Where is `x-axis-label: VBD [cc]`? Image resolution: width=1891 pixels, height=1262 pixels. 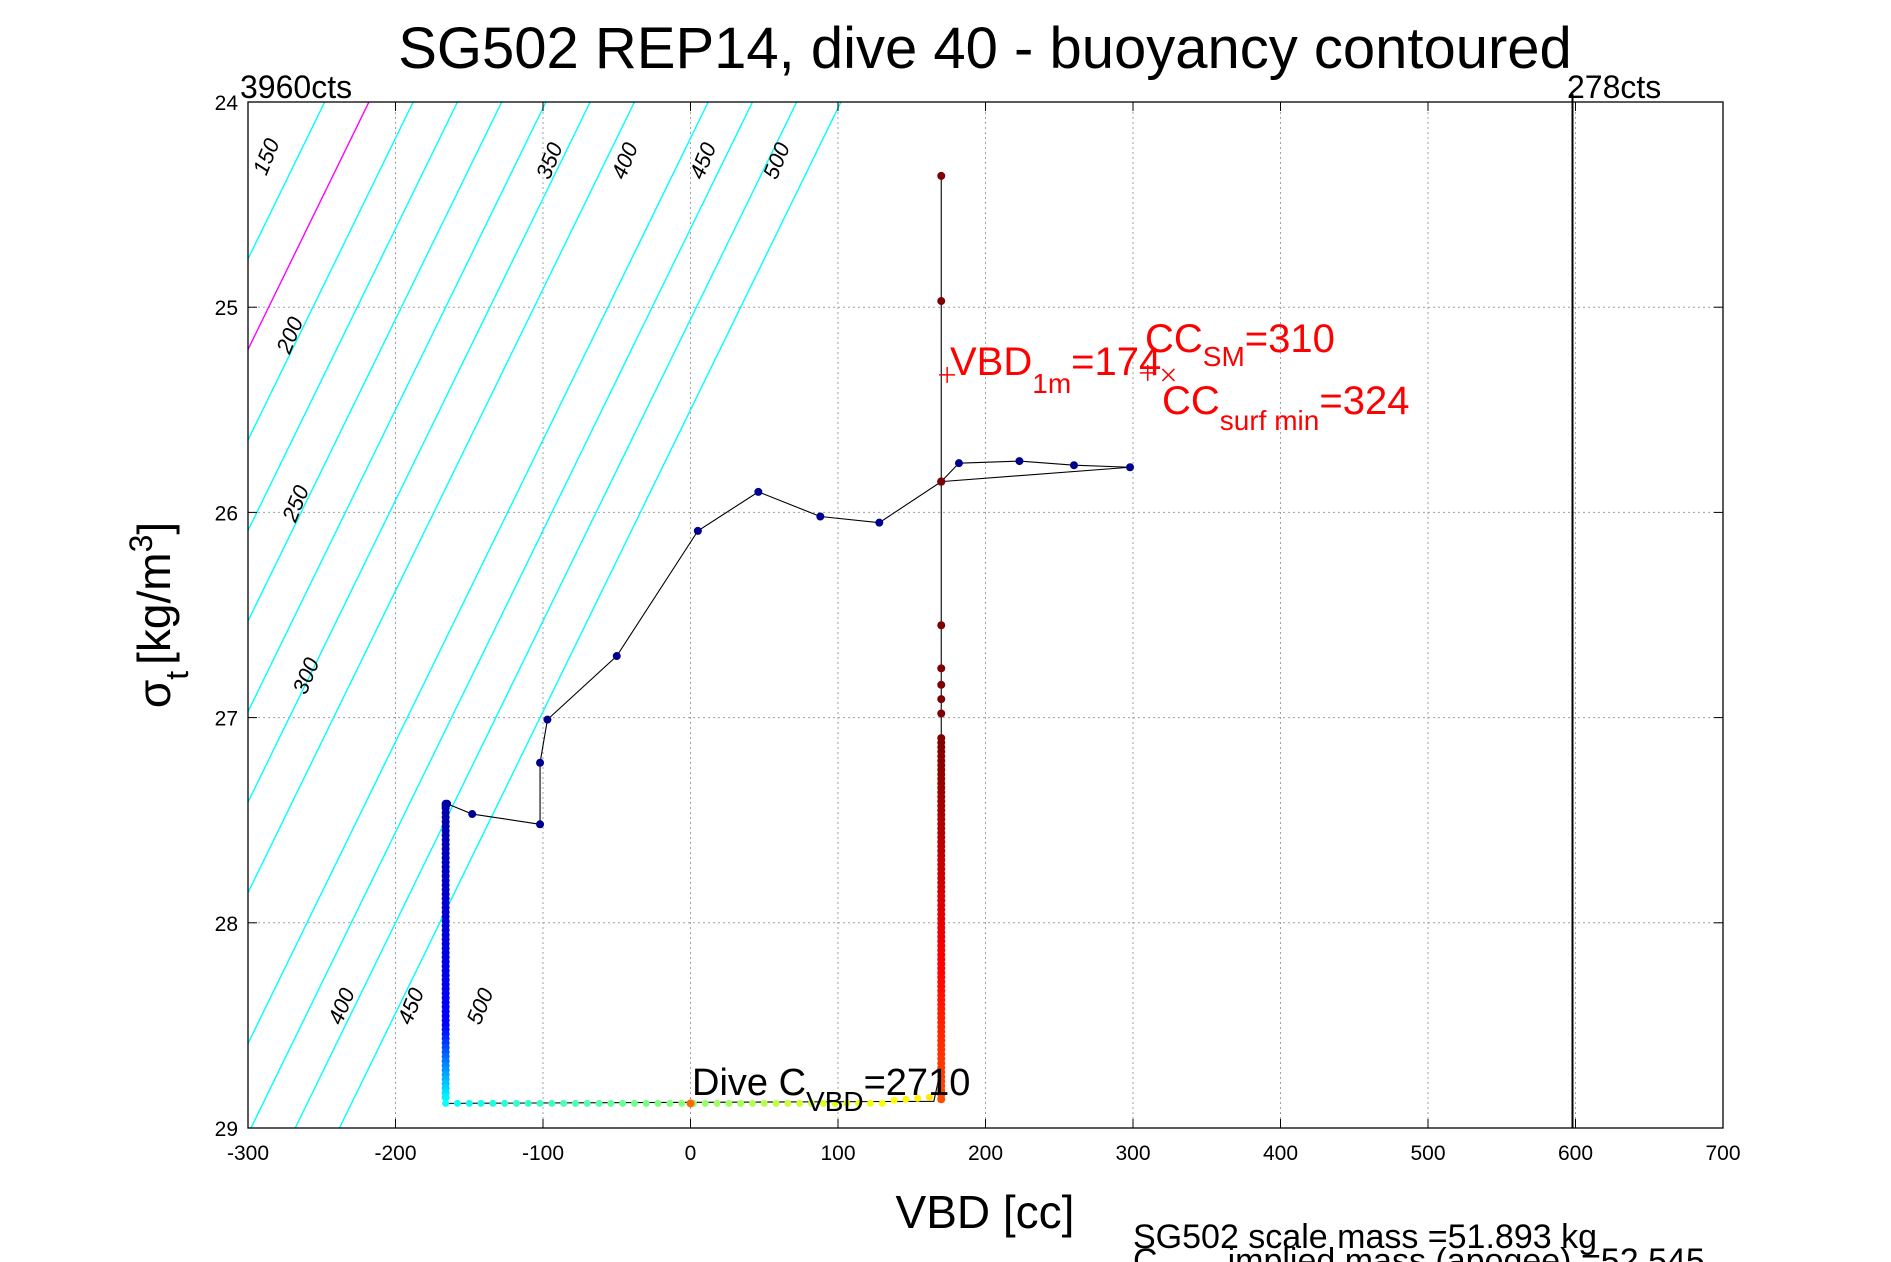 x-axis-label: VBD [cc] is located at coordinates (985, 1212).